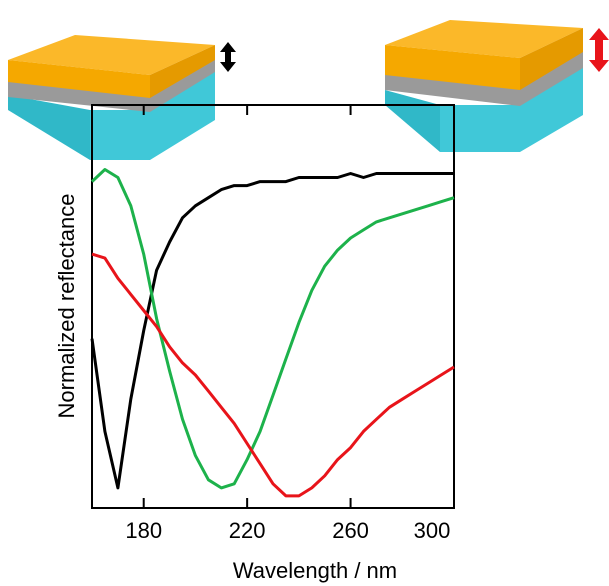 The width and height of the screenshot is (609, 586). What do you see at coordinates (143, 530) in the screenshot?
I see `x-tick-label: 180` at bounding box center [143, 530].